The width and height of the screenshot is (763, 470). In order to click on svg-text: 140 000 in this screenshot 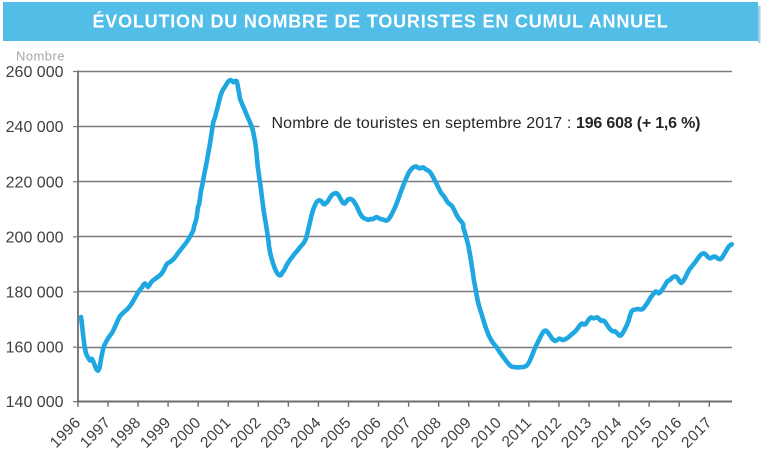, I will do `click(35, 402)`.